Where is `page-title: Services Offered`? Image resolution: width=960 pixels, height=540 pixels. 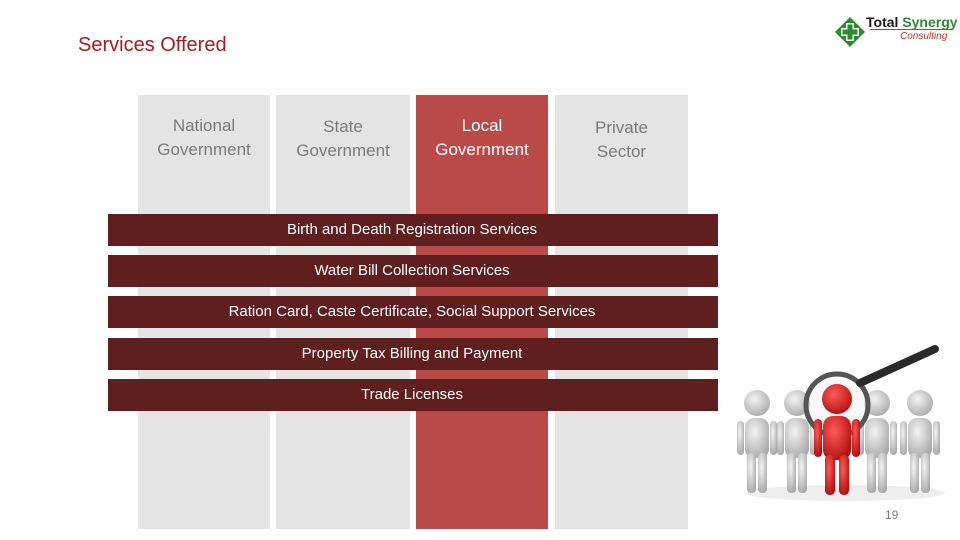 page-title: Services Offered is located at coordinates (152, 45).